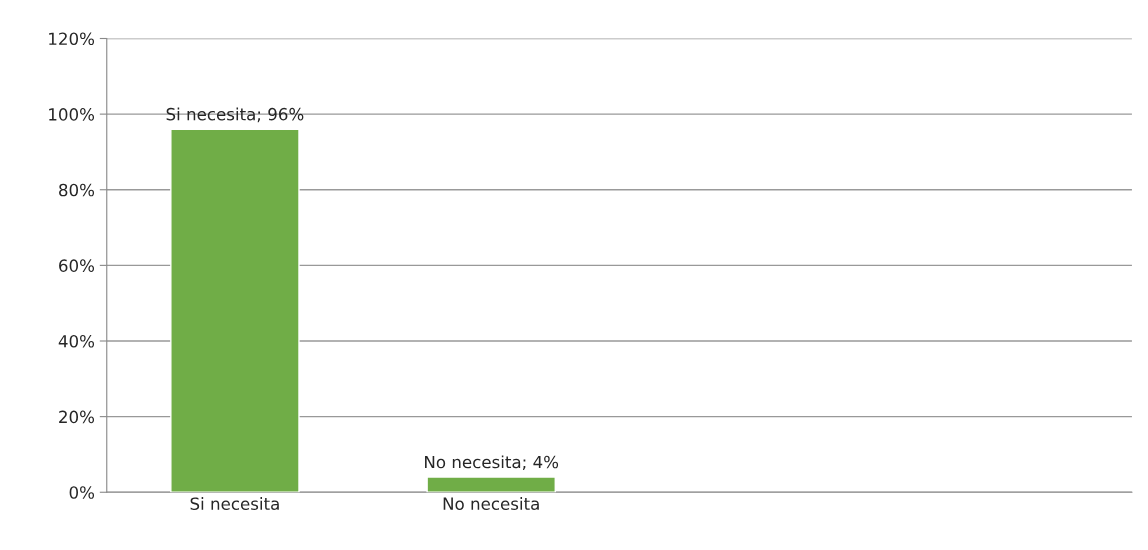  What do you see at coordinates (235, 115) in the screenshot?
I see `data-label: Si necesita; 96%` at bounding box center [235, 115].